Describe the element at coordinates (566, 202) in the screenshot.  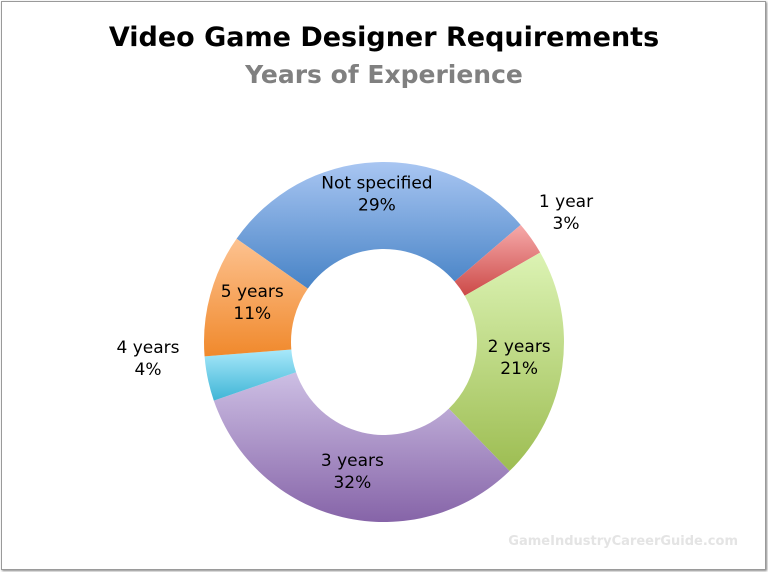
I see `slice-label: 1 year` at that location.